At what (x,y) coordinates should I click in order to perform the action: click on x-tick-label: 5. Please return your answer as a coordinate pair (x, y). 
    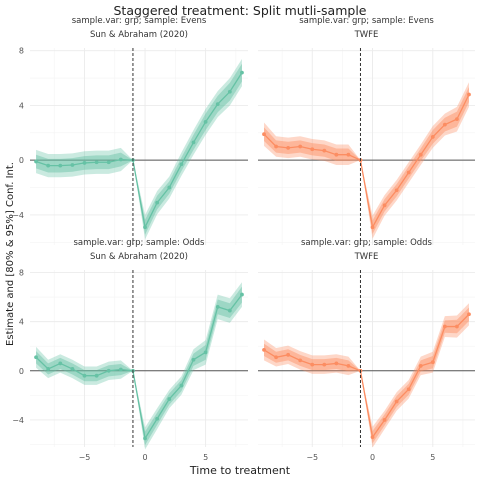
    Looking at the image, I should click on (432, 457).